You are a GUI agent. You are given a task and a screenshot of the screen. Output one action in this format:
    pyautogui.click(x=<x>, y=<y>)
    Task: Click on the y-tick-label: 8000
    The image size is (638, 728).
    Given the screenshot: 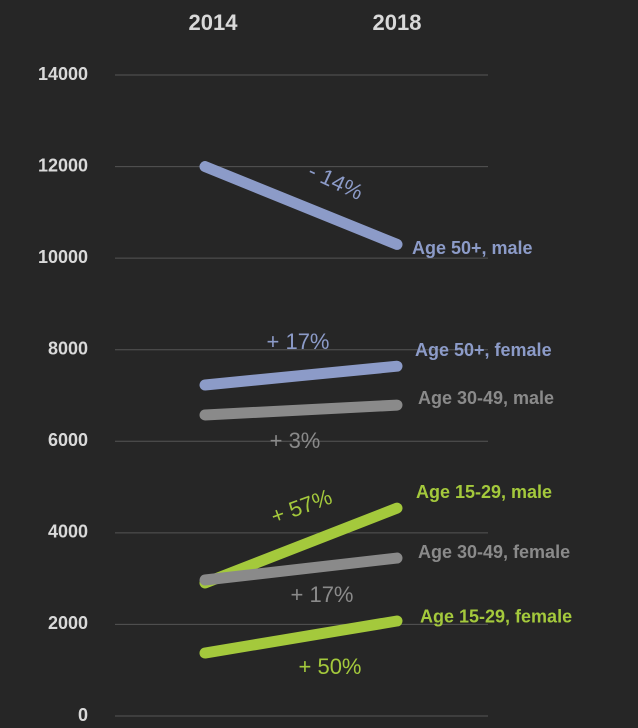 What is the action you would take?
    pyautogui.click(x=68, y=348)
    